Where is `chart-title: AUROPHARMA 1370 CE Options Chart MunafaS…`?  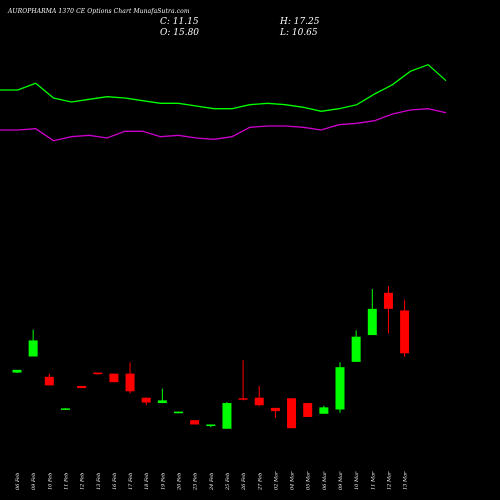
chart-title: AUROPHARMA 1370 CE Options Chart MunafaS… is located at coordinates (99, 11).